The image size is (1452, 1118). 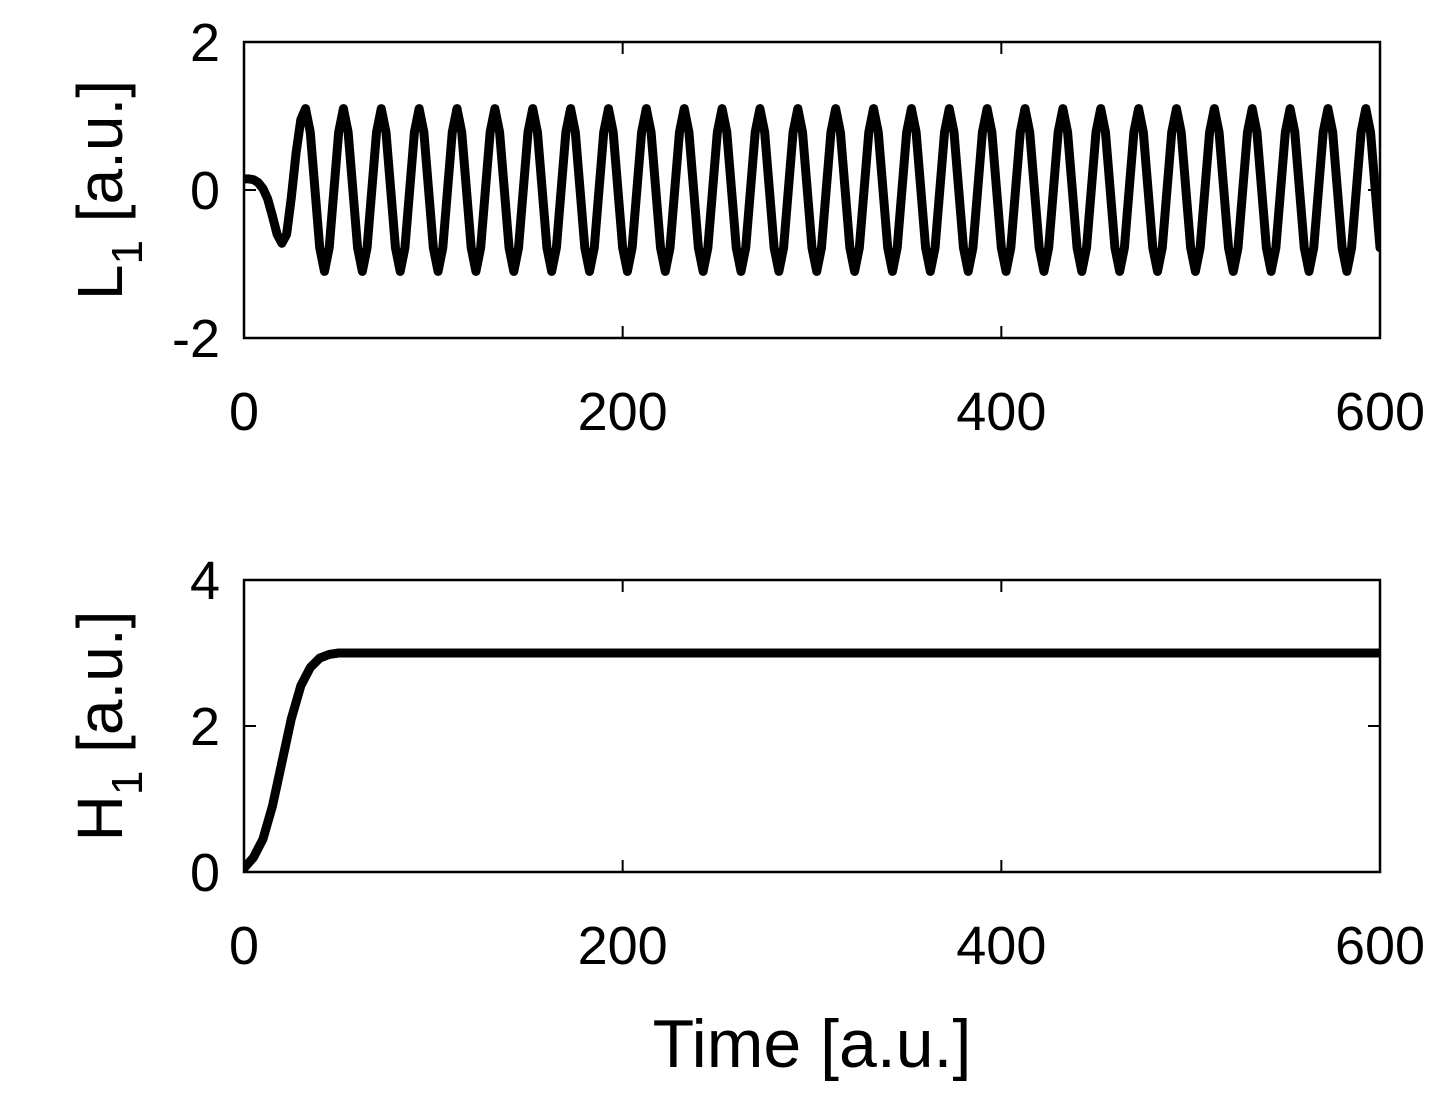 What do you see at coordinates (205, 581) in the screenshot?
I see `y-tick-label: 4` at bounding box center [205, 581].